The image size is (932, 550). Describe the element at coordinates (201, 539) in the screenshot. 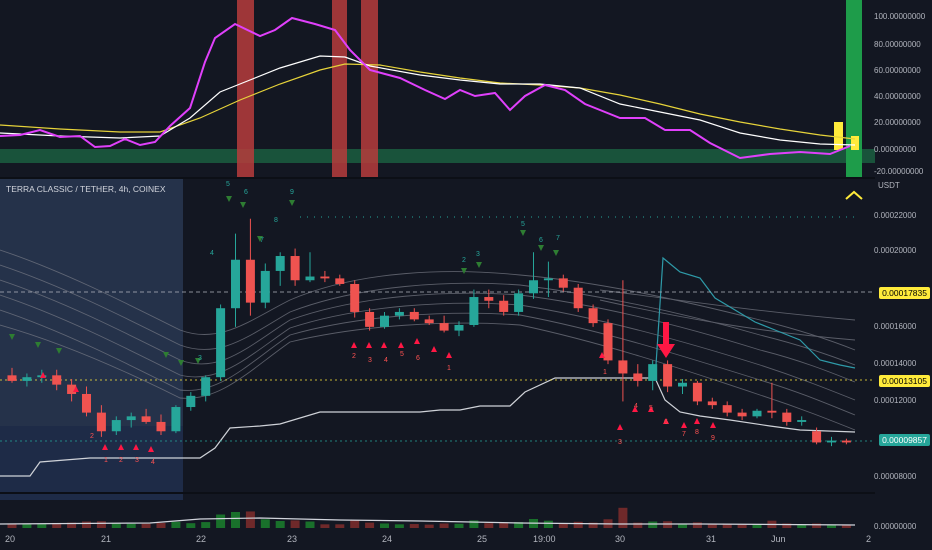

I see `time-label: 22` at that location.